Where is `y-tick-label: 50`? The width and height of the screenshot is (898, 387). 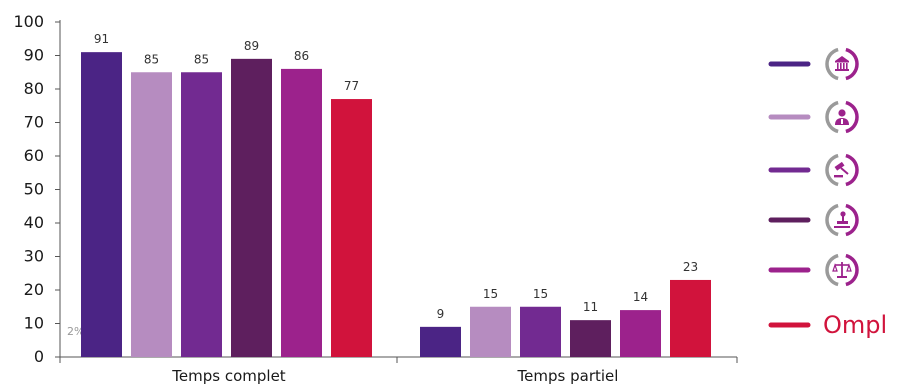 y-tick-label: 50 is located at coordinates (34, 189).